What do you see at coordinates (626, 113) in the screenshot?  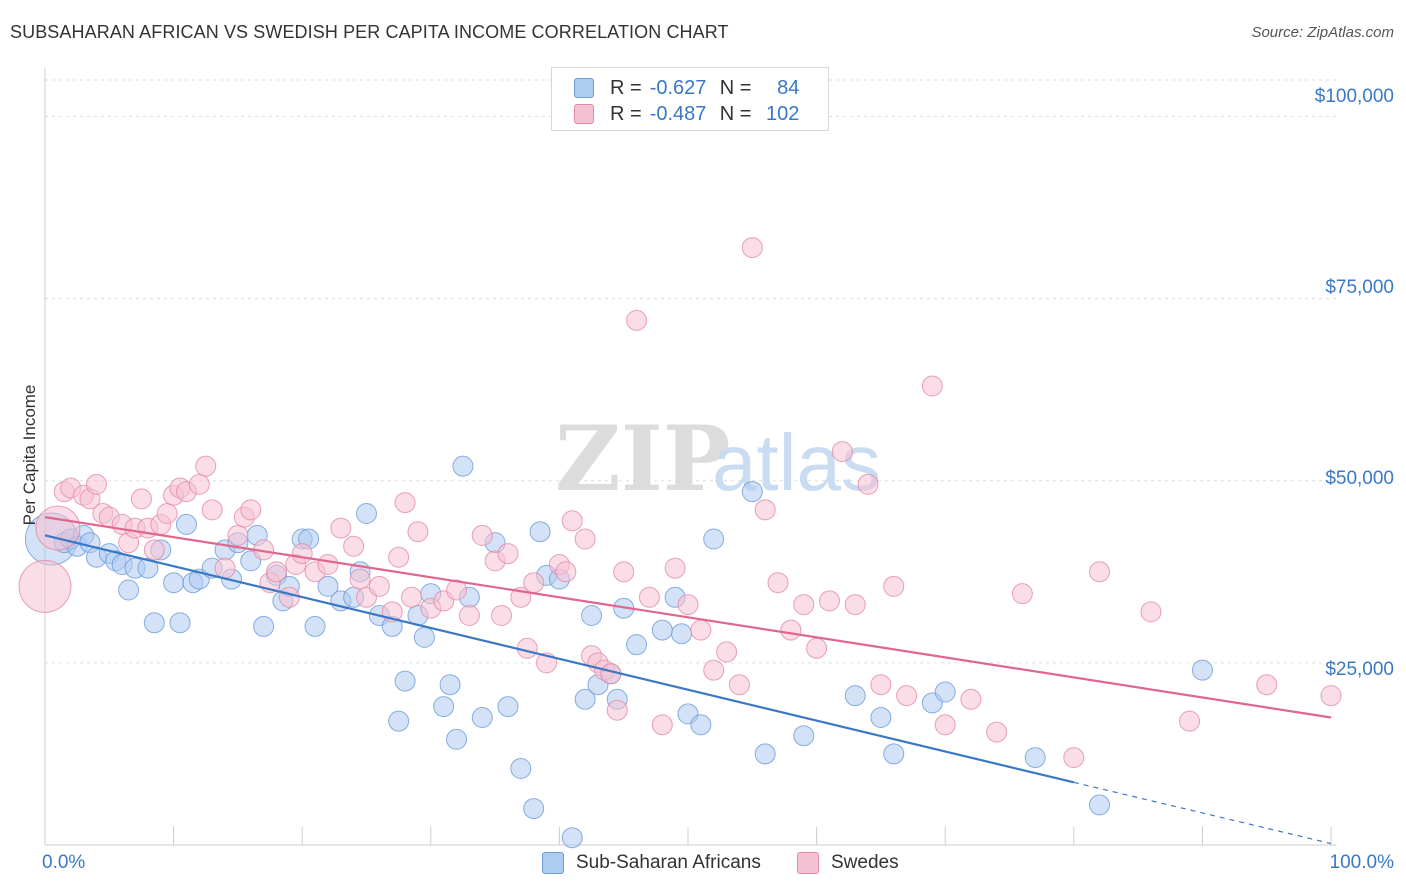 I see `r-label: R =` at bounding box center [626, 113].